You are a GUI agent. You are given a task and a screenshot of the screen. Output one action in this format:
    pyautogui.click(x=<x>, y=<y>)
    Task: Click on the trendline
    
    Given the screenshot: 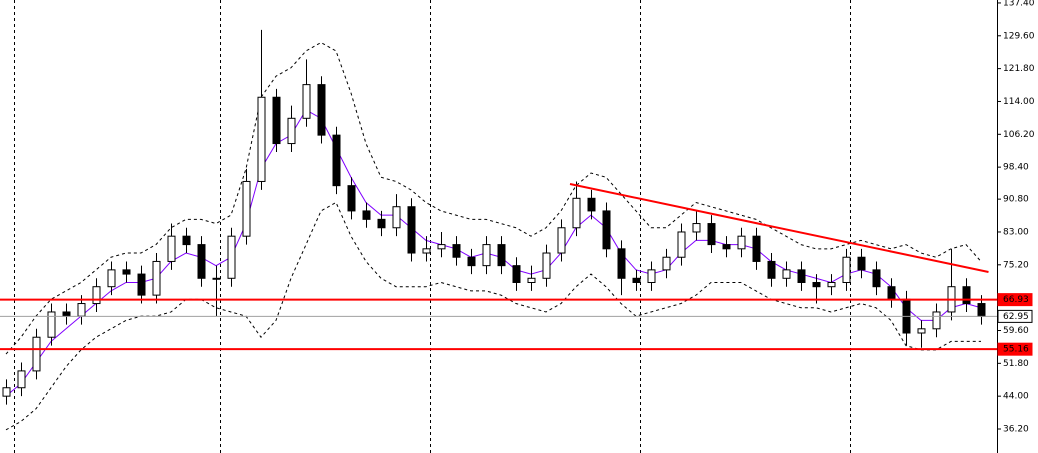 What is the action you would take?
    pyautogui.click(x=779, y=228)
    